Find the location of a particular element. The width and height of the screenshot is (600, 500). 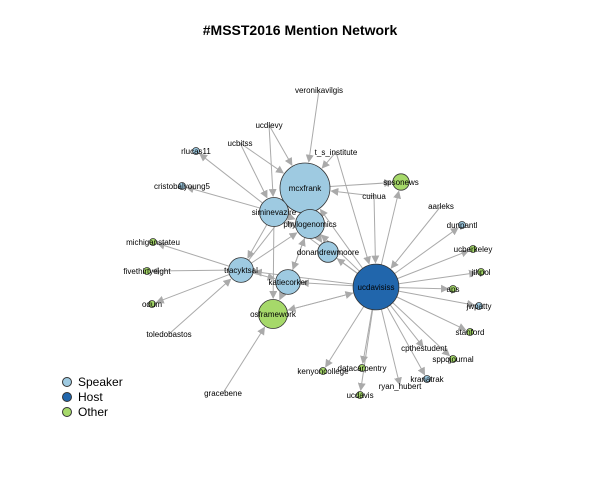

node-katiecorker is located at coordinates (288, 282).